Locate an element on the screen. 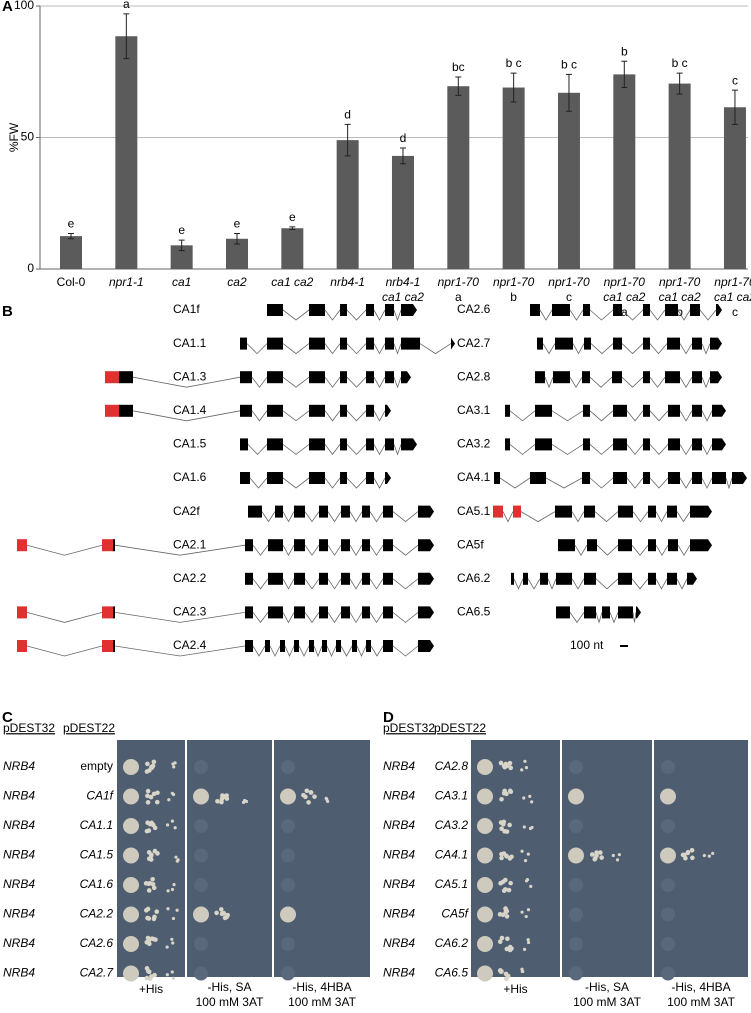 The width and height of the screenshot is (751, 1013). error-bar is located at coordinates (181, 245).